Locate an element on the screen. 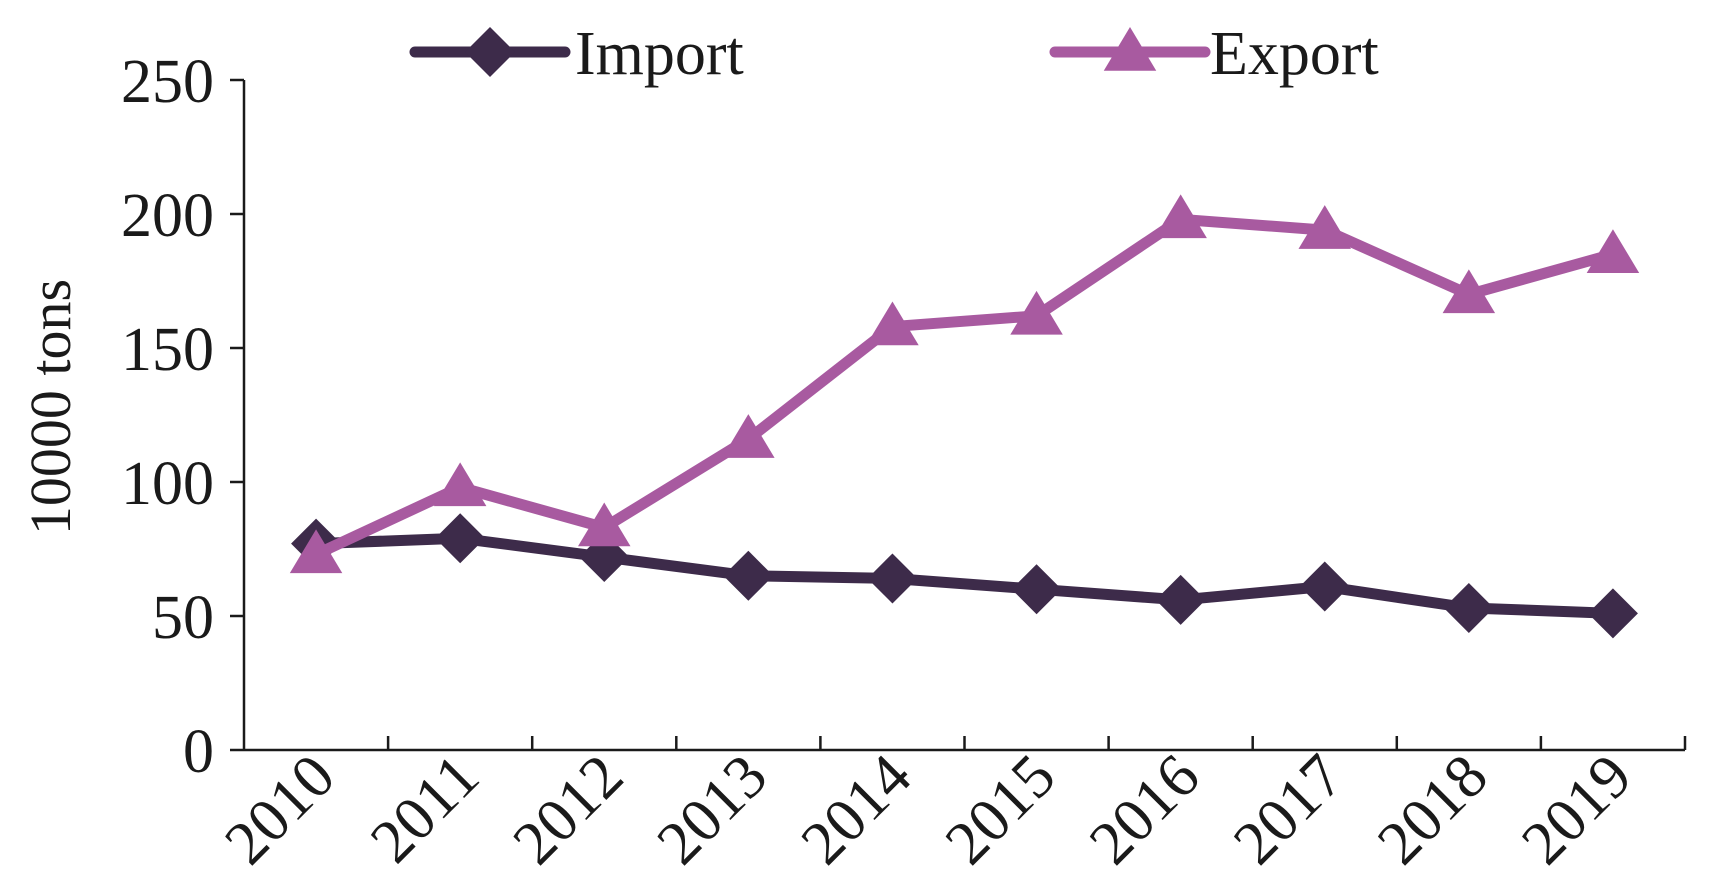 This screenshot has height=871, width=1715. y-tick-label: 200 is located at coordinates (167, 216).